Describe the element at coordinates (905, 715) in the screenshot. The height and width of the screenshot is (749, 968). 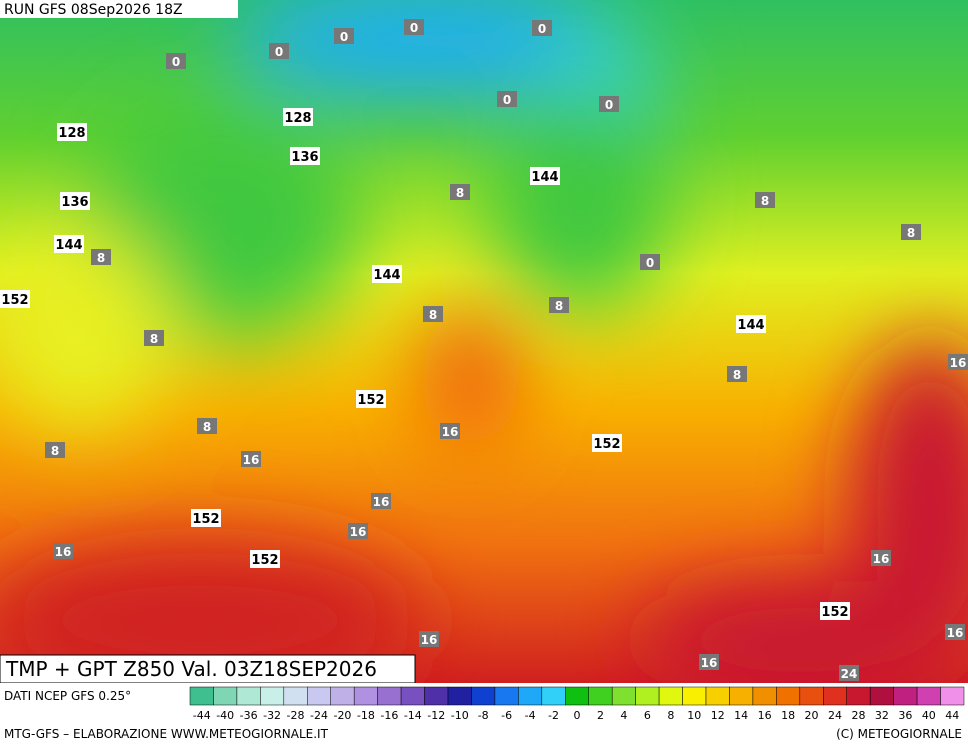
I see `scale-label: 36` at that location.